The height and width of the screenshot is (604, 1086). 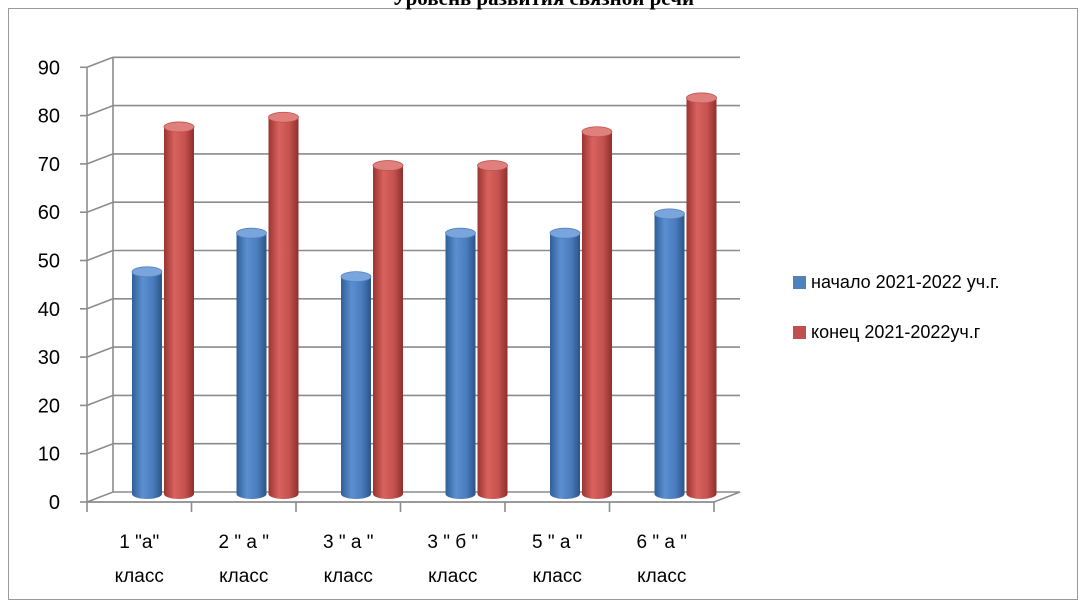 I want to click on y-tick-label: 90, so click(x=49, y=68).